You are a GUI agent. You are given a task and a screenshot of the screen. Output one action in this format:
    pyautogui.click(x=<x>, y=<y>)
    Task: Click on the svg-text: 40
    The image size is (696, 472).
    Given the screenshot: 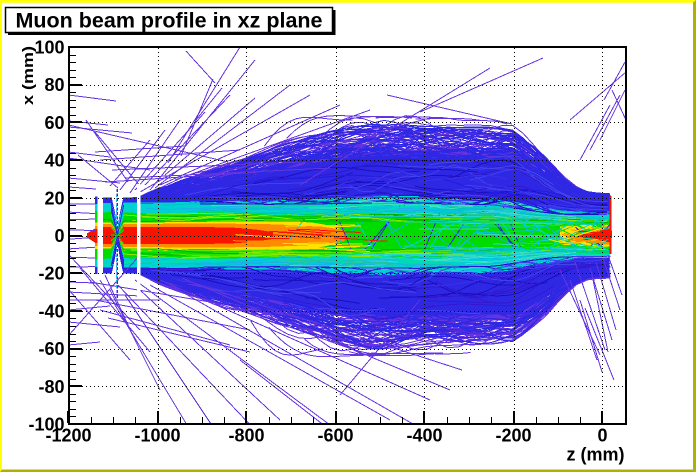 What is the action you would take?
    pyautogui.click(x=54, y=161)
    